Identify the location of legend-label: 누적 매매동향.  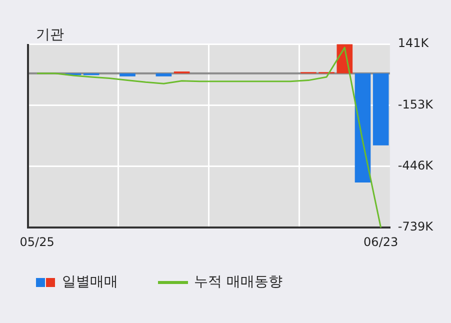
(238, 282).